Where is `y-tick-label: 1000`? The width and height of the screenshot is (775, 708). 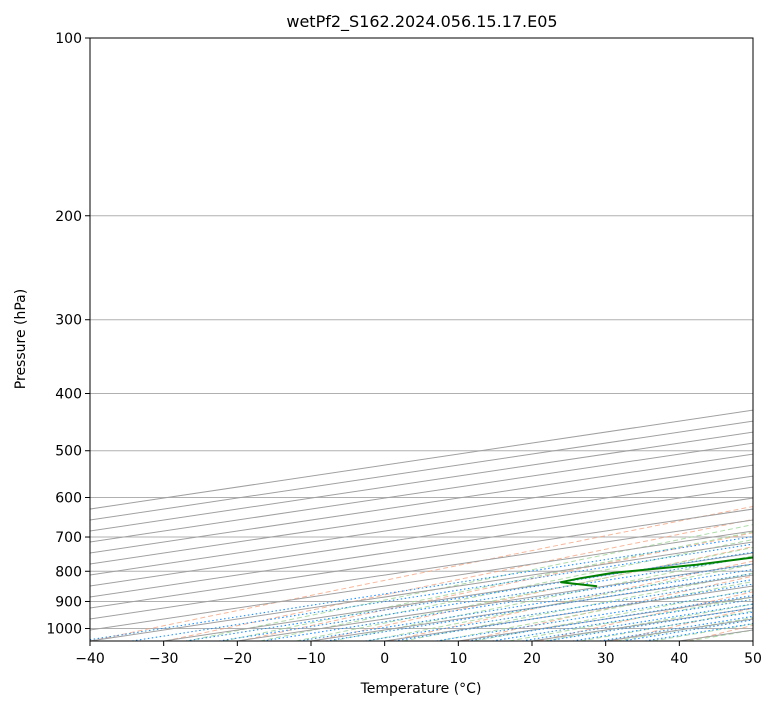
y-tick-label: 1000 is located at coordinates (64, 629).